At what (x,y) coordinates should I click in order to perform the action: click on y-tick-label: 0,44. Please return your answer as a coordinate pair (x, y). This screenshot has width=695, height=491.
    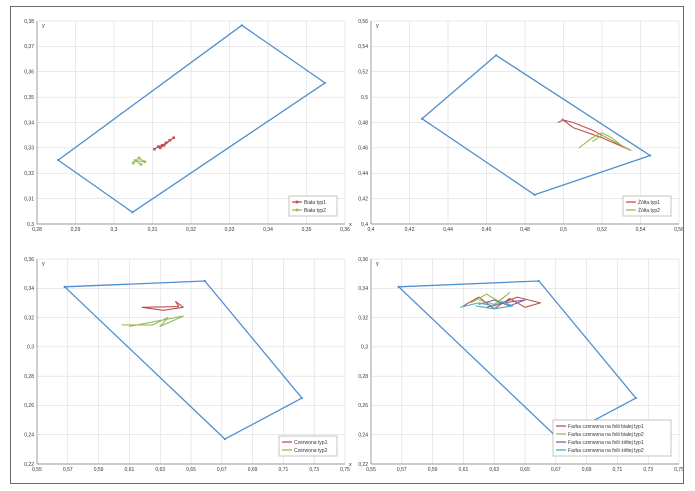
    Looking at the image, I should click on (363, 174).